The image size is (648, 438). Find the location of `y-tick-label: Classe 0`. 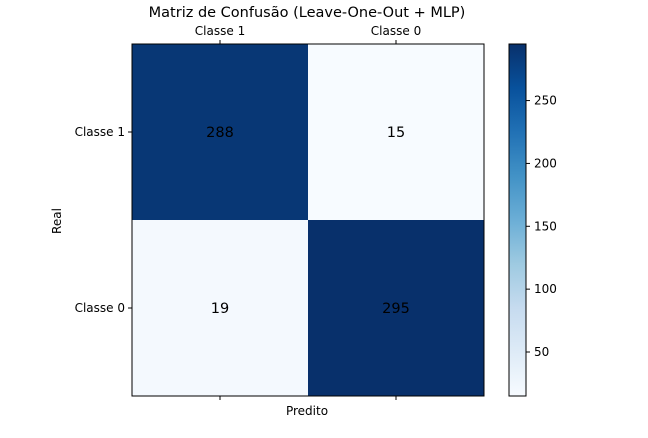

y-tick-label: Classe 0 is located at coordinates (100, 308).